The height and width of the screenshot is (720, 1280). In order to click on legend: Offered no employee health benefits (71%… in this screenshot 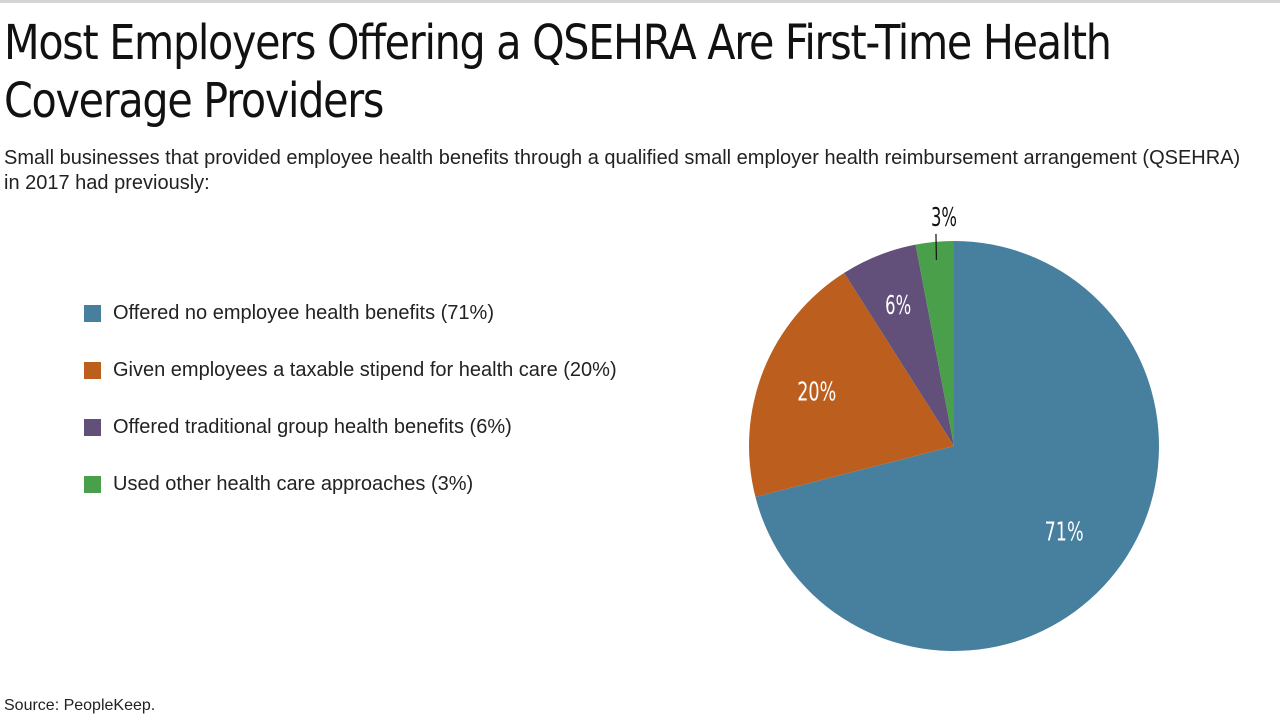, I will do `click(350, 399)`.